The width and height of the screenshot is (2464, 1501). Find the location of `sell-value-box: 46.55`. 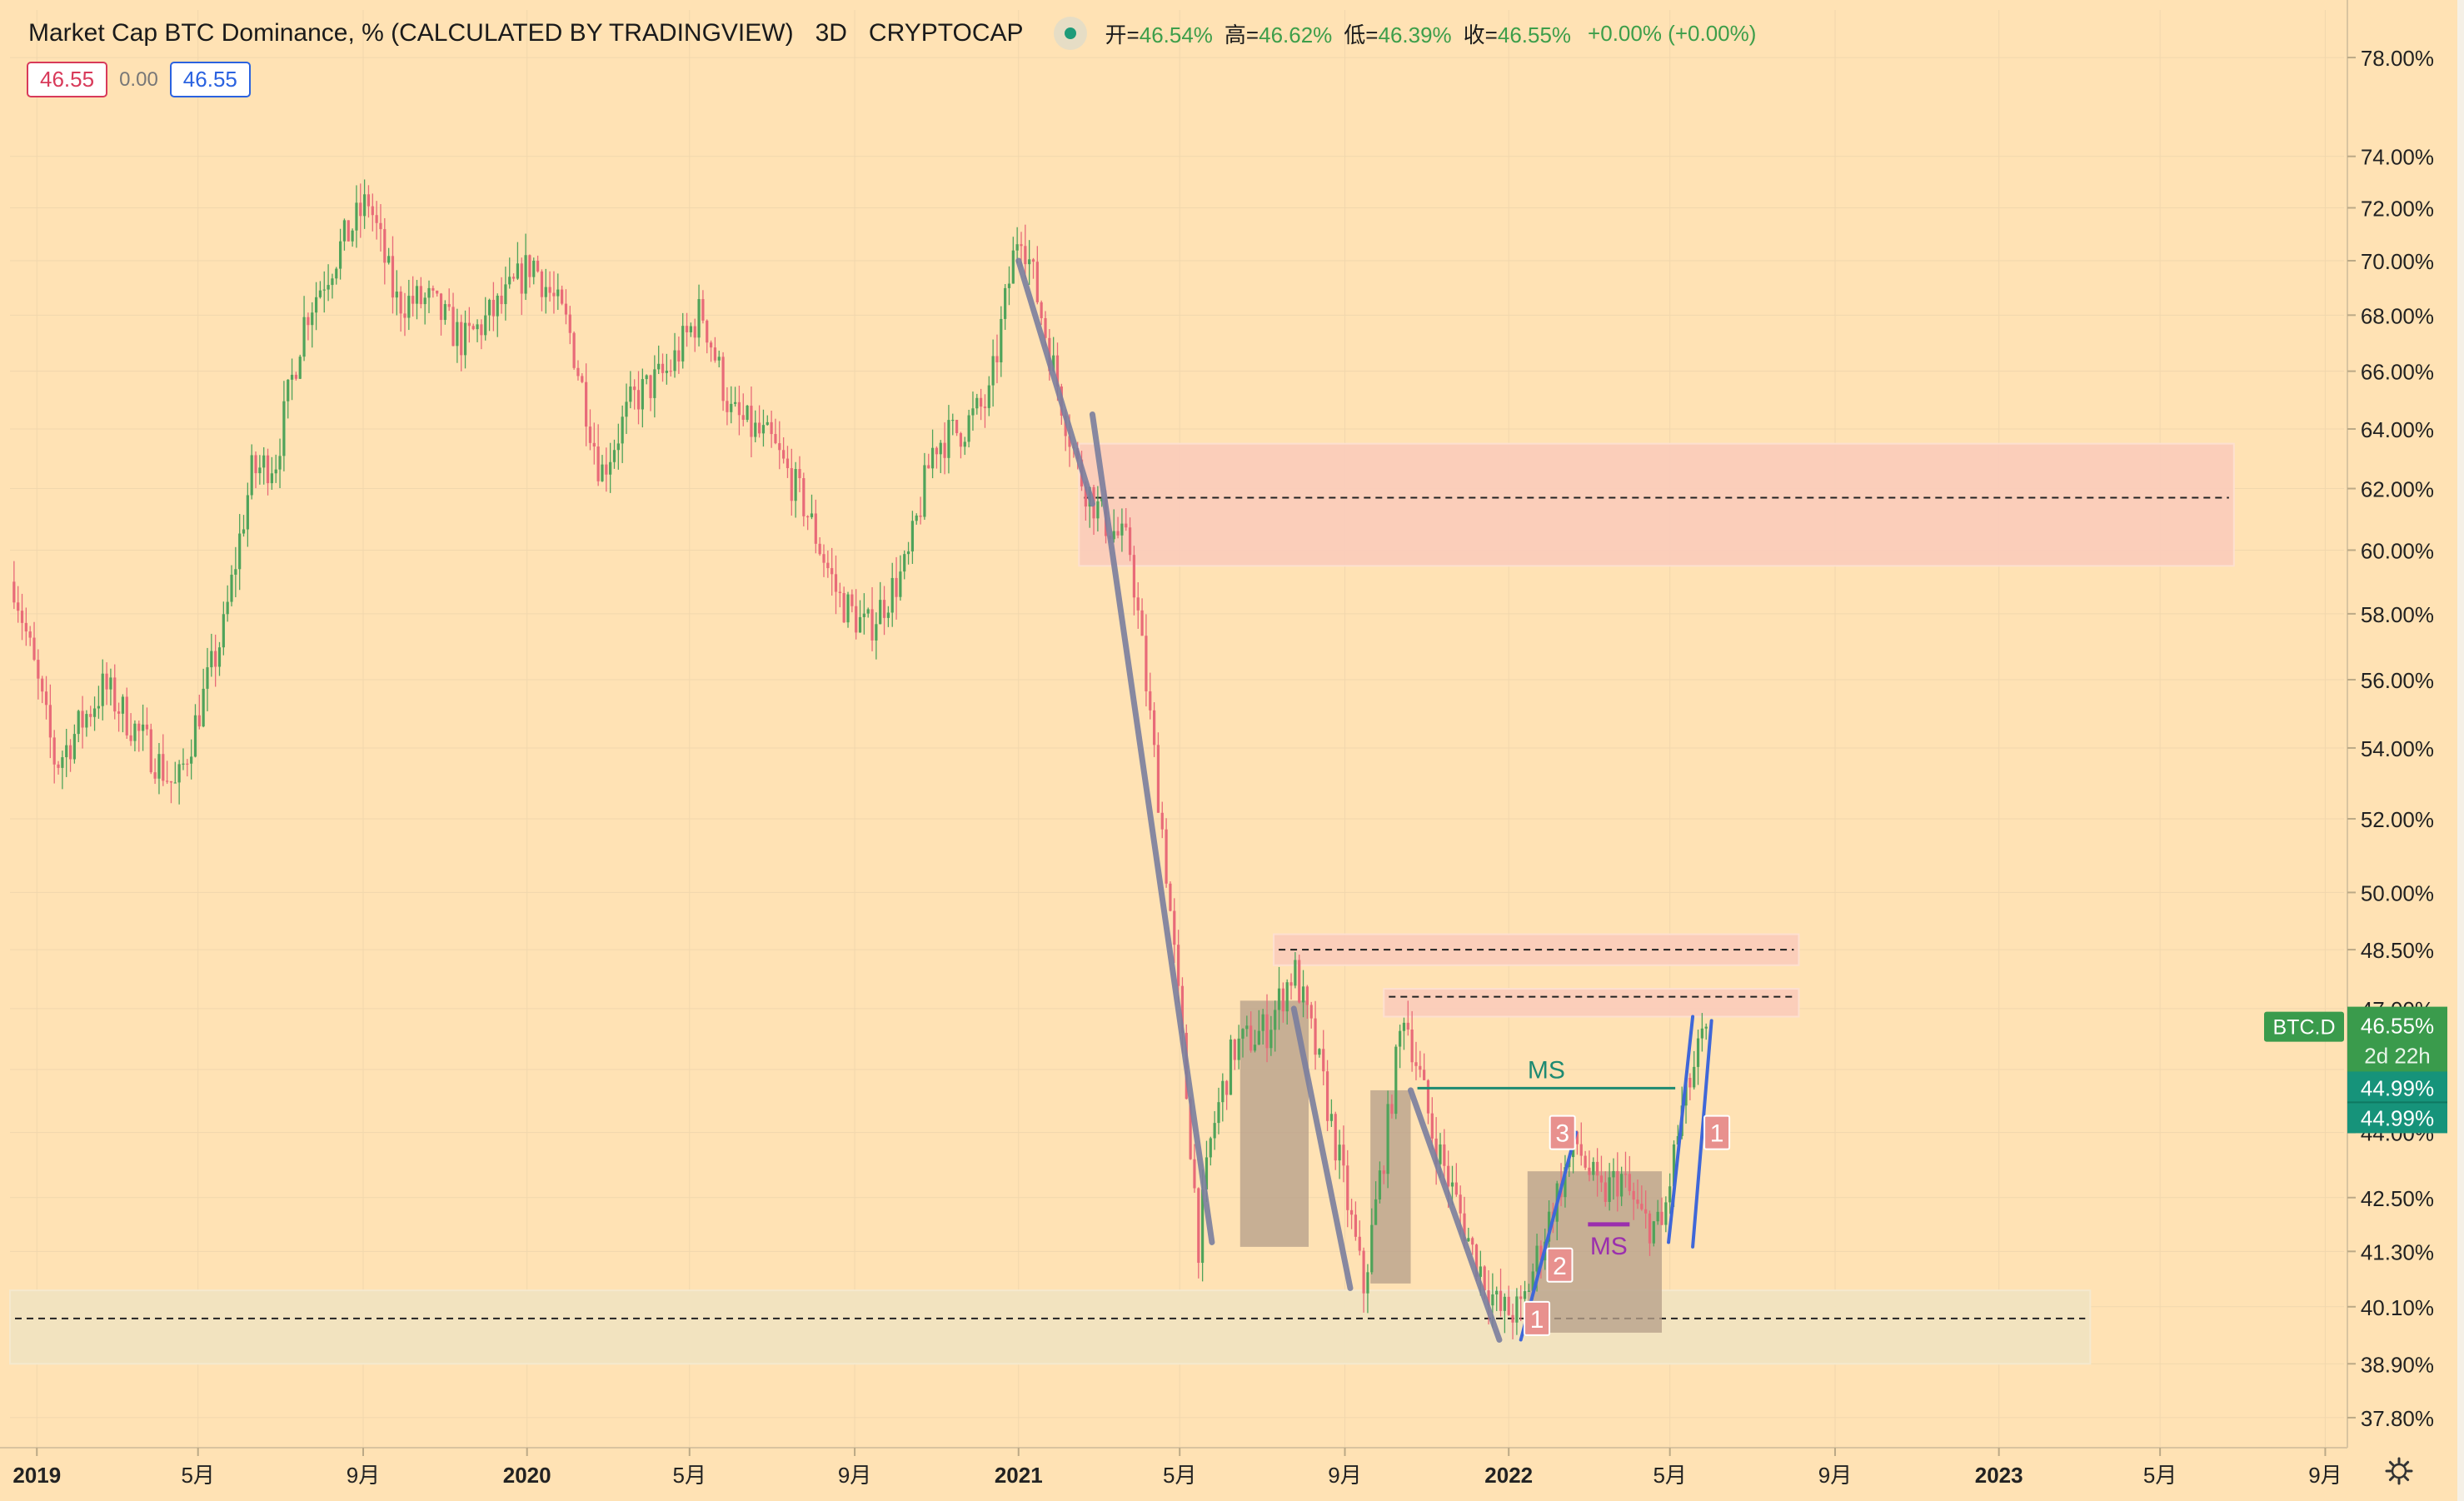

sell-value-box: 46.55 is located at coordinates (67, 79).